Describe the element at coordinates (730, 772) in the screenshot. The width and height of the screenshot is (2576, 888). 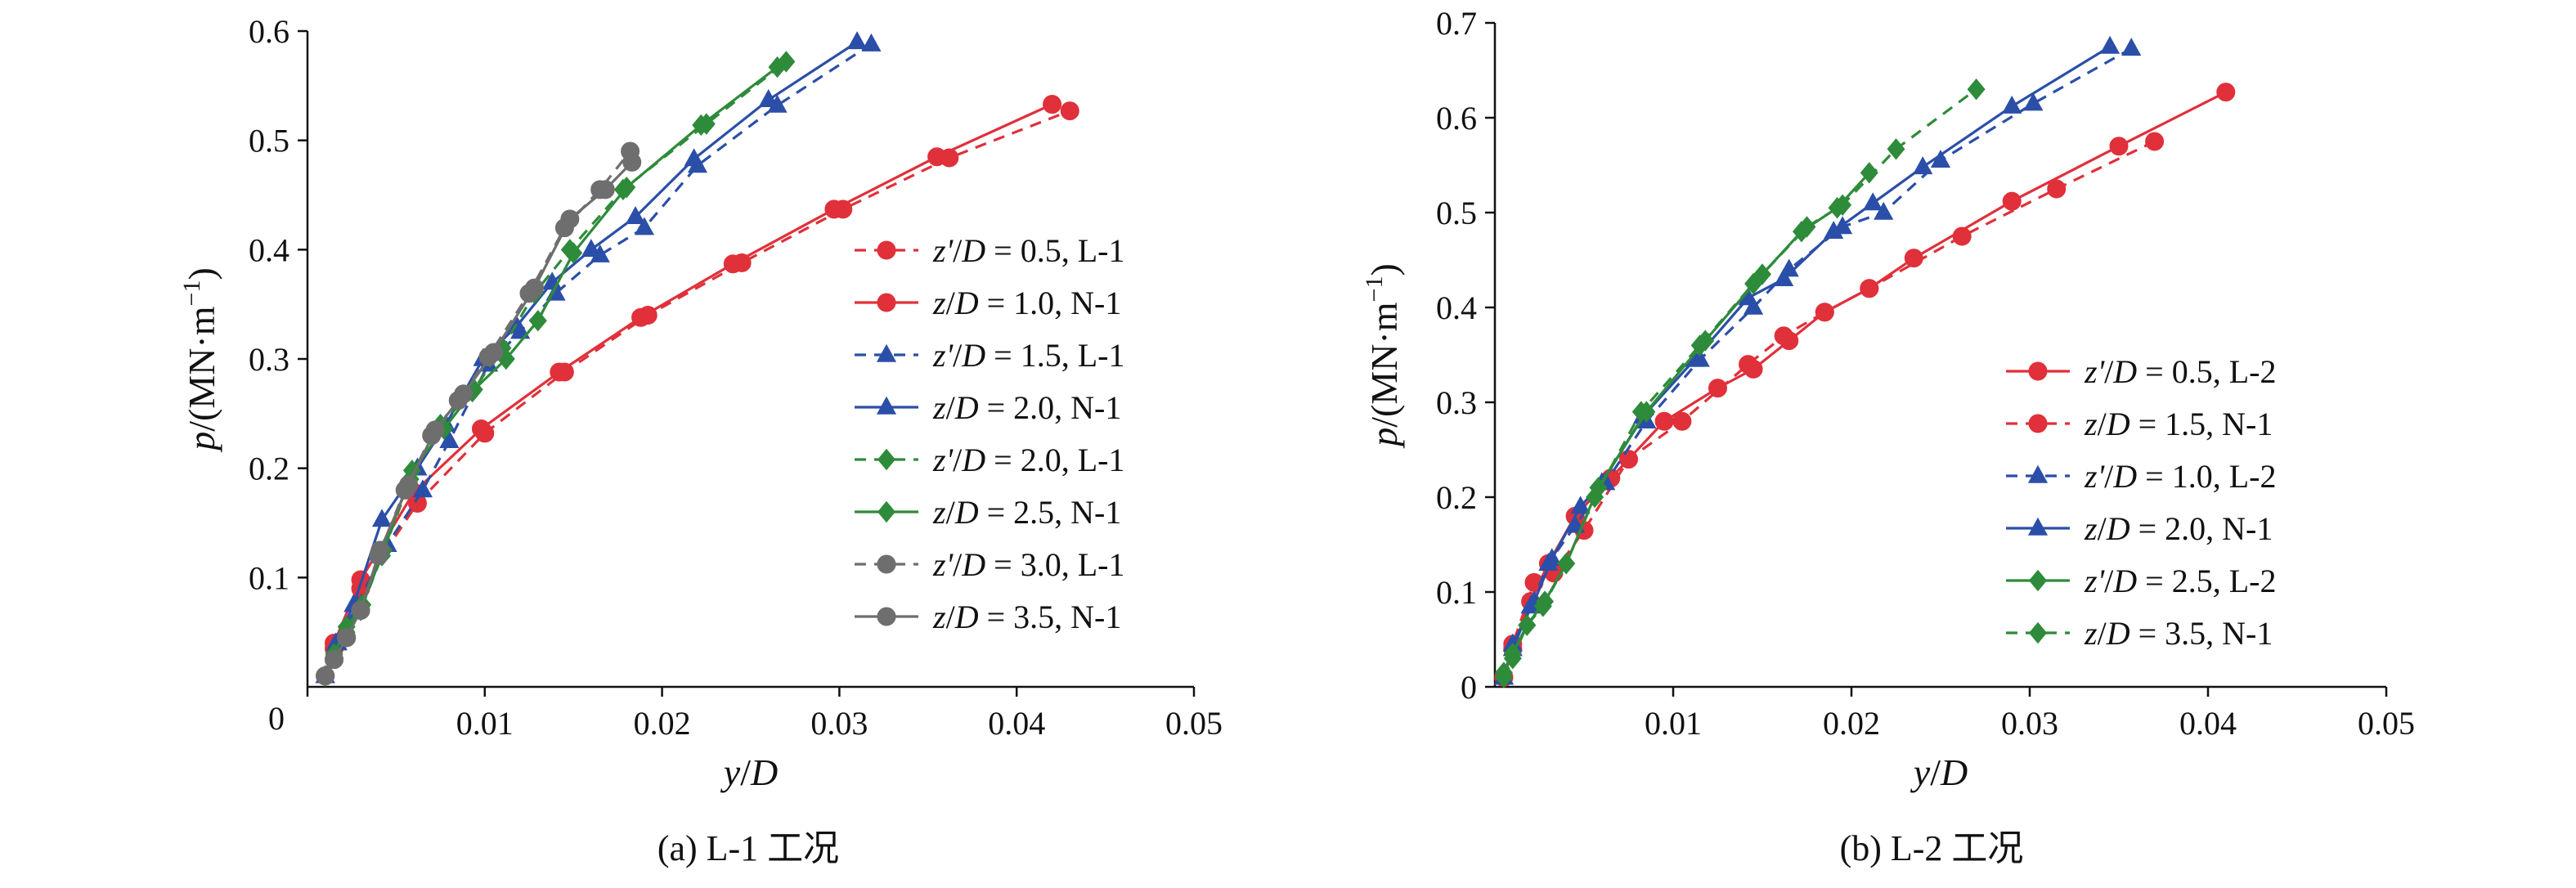
I see `x-axis-label-num: y` at that location.